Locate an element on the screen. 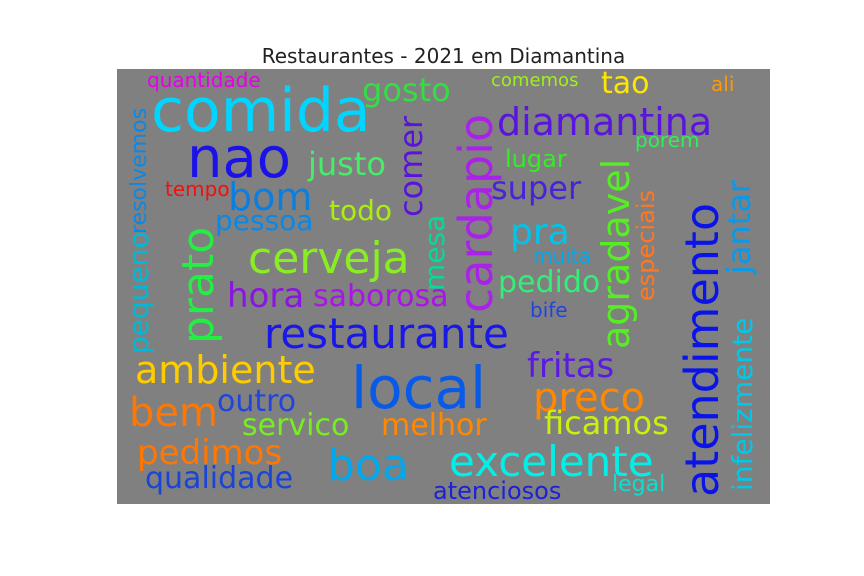 The image size is (864, 576). word-excelente: excelente is located at coordinates (551, 461).